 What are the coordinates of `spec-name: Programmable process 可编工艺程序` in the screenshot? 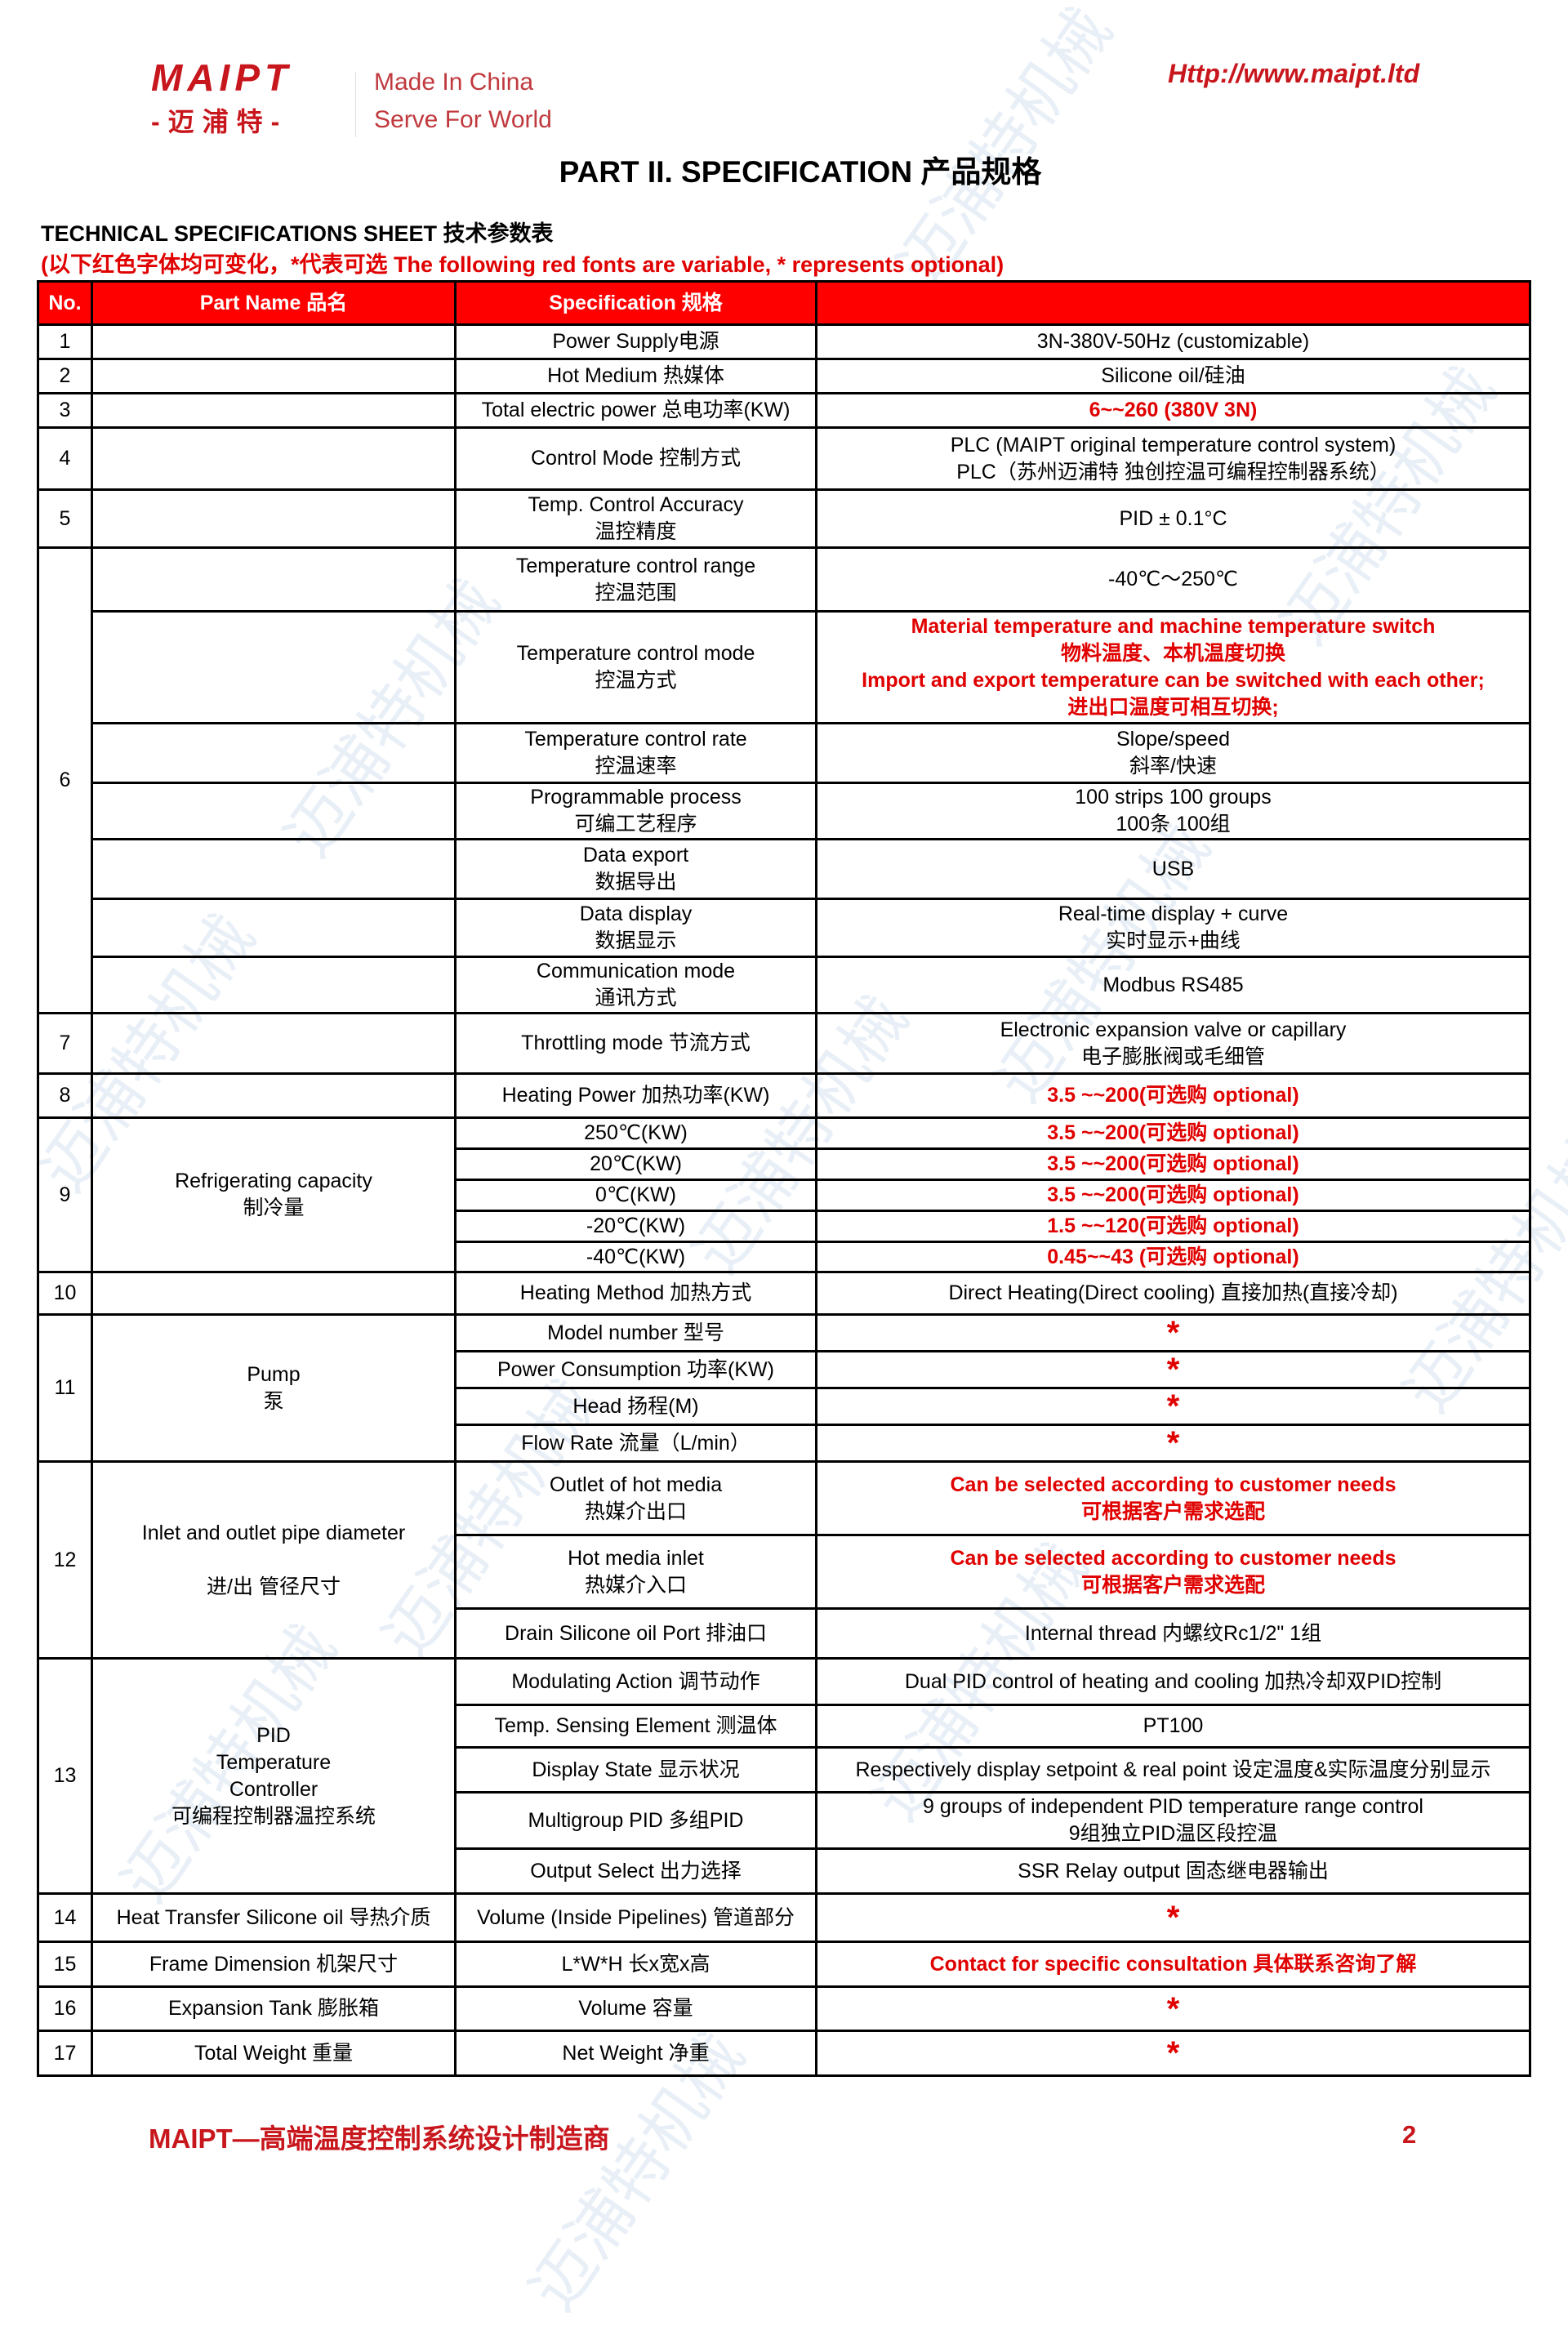 It's located at (635, 811).